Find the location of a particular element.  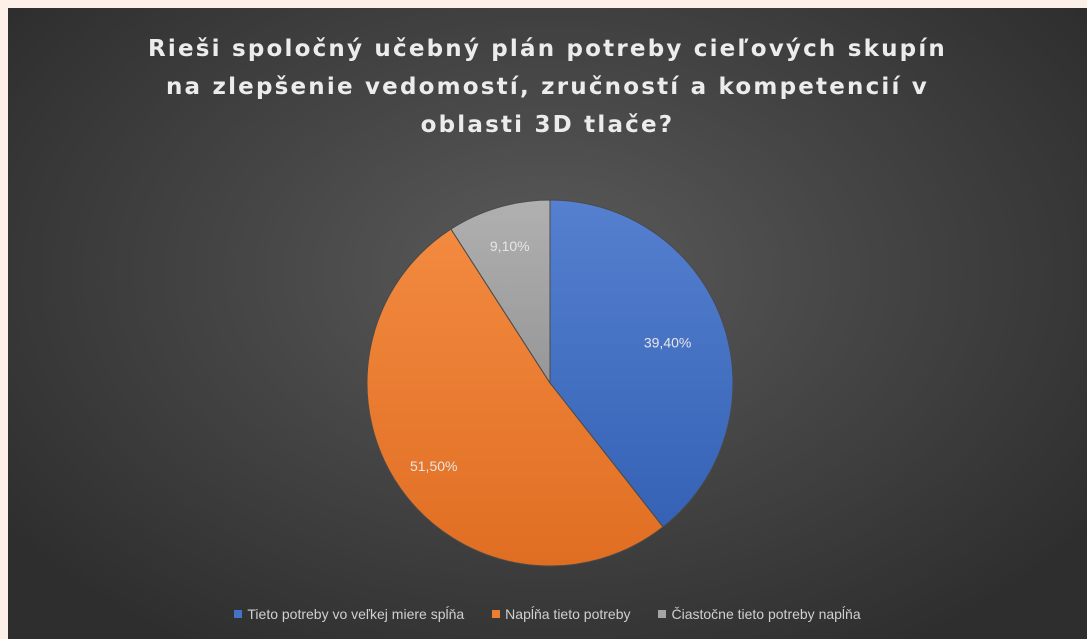

legend-item: Napĺňa tieto potreby is located at coordinates (561, 614).